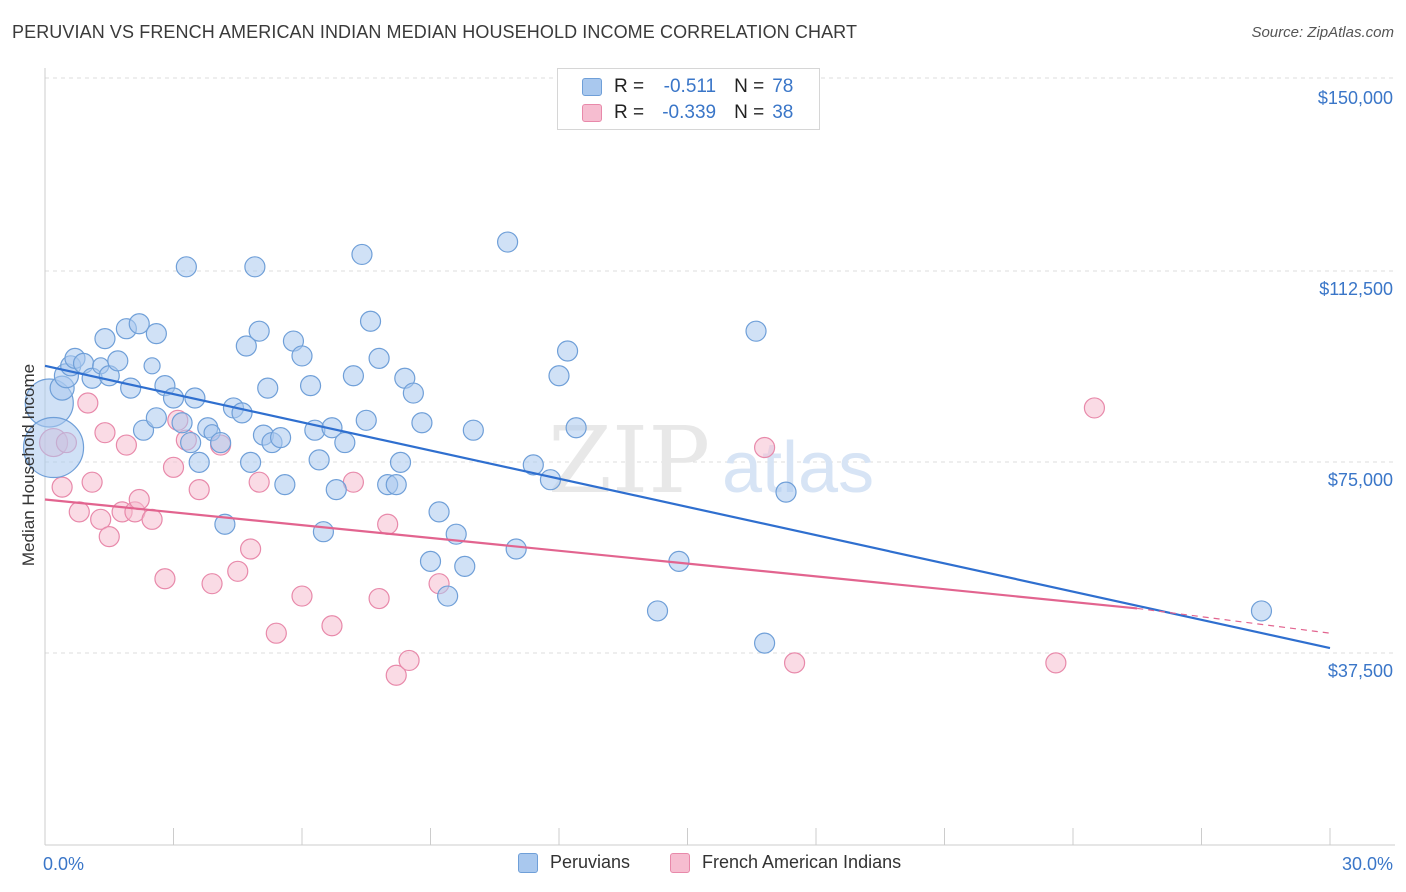 This screenshot has height=892, width=1406. Describe the element at coordinates (28, 465) in the screenshot. I see `y-axis-label: Median Household Income` at that location.